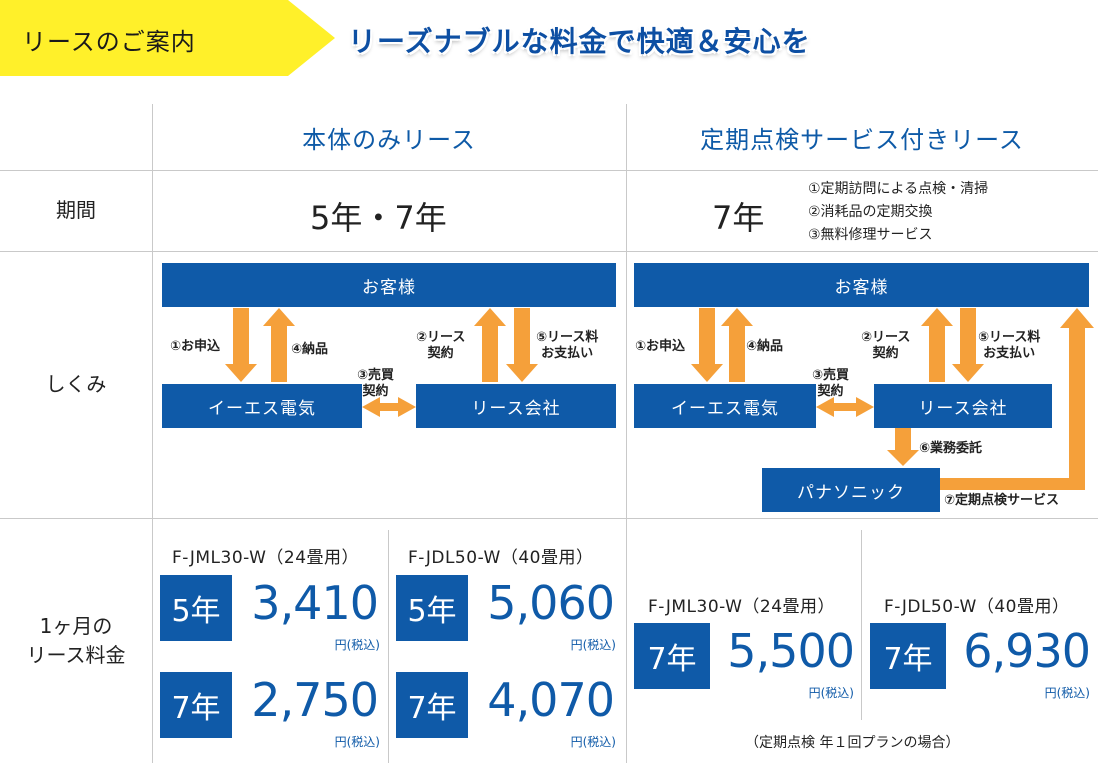 The image size is (1098, 763). I want to click on service-note: ②消耗品の定期交換, so click(870, 212).